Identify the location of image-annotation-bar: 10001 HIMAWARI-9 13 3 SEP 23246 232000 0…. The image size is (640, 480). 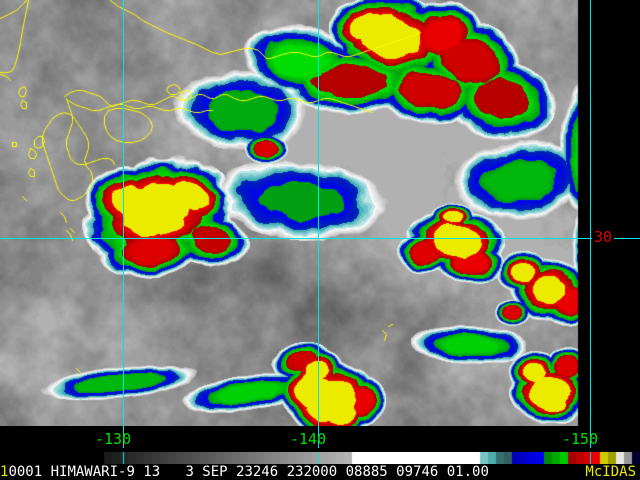
(320, 472).